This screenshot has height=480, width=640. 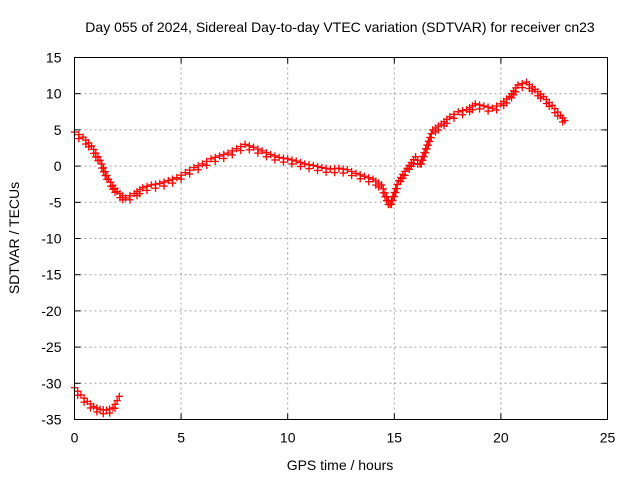 What do you see at coordinates (340, 465) in the screenshot?
I see `x-axis-label: GPS time / hours` at bounding box center [340, 465].